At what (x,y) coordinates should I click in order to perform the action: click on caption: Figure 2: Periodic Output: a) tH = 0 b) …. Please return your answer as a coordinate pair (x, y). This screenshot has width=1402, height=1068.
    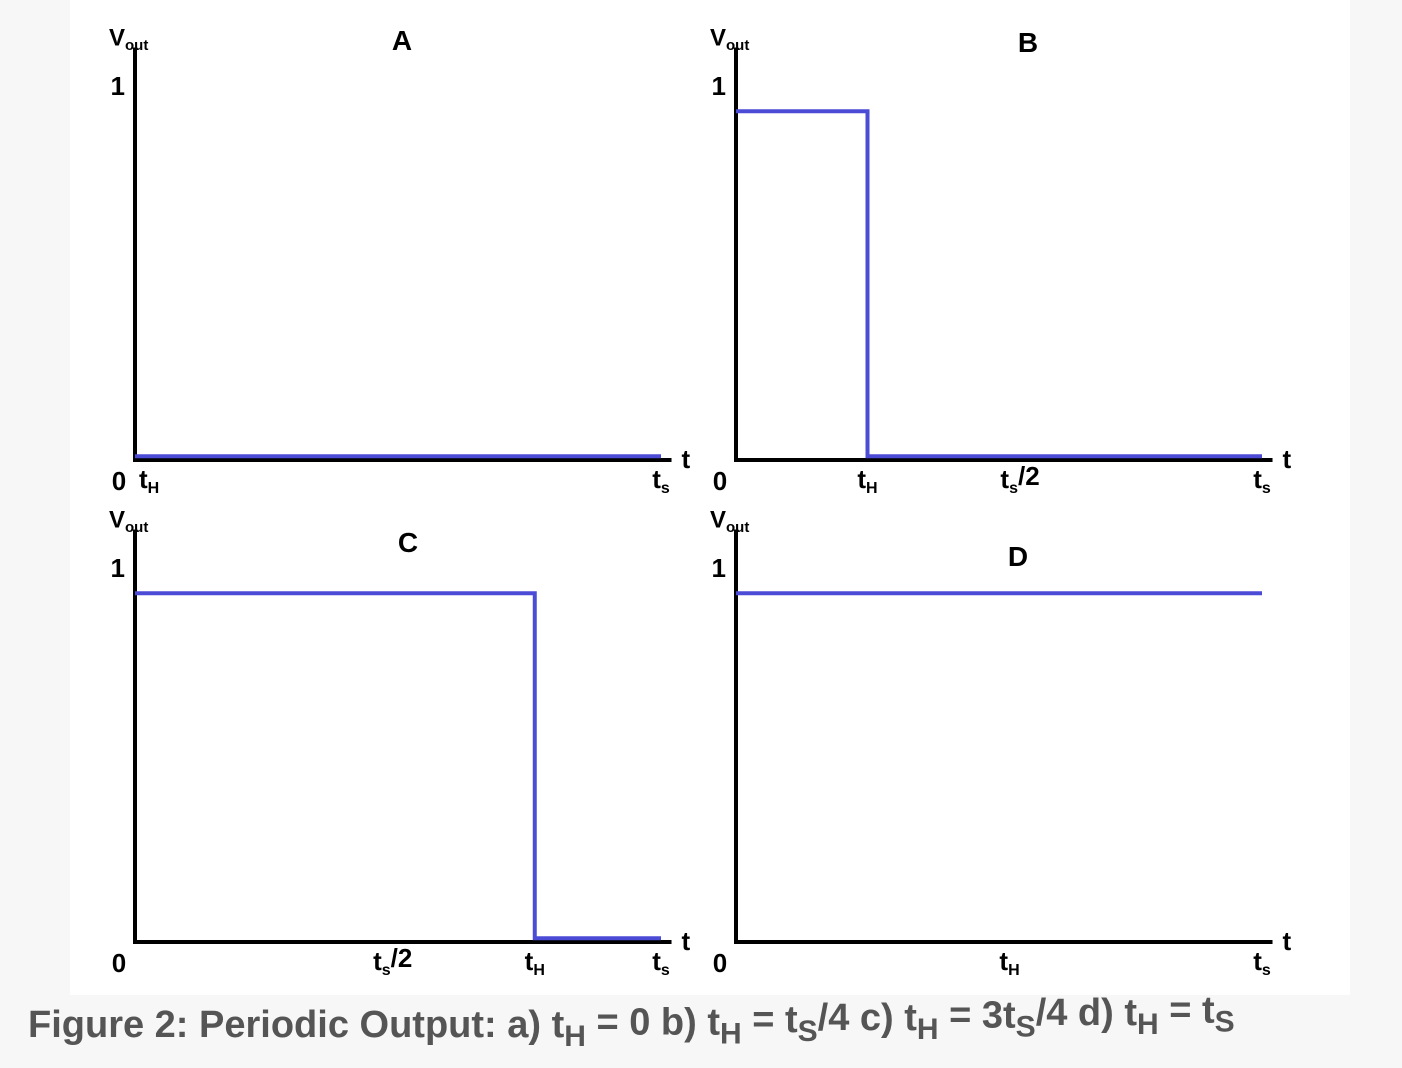
    Looking at the image, I should click on (631, 1021).